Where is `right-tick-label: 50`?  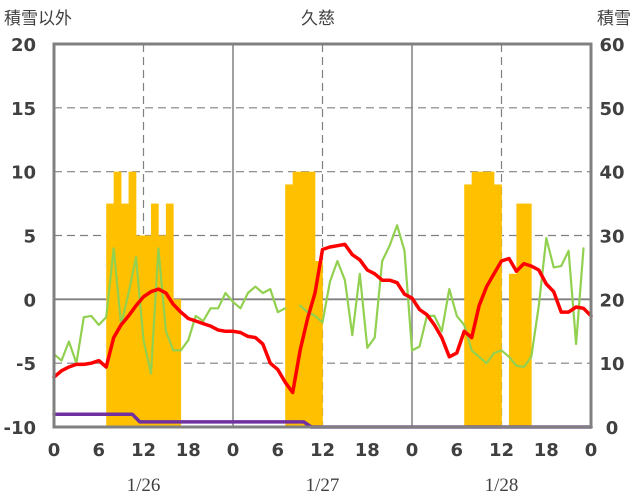
right-tick-label: 50 is located at coordinates (611, 109).